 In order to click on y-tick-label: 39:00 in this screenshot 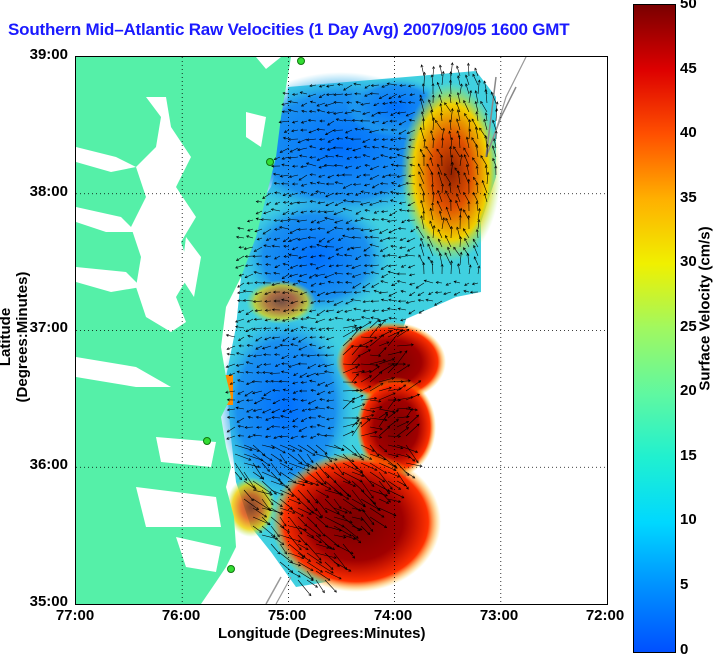, I will do `click(48, 54)`.